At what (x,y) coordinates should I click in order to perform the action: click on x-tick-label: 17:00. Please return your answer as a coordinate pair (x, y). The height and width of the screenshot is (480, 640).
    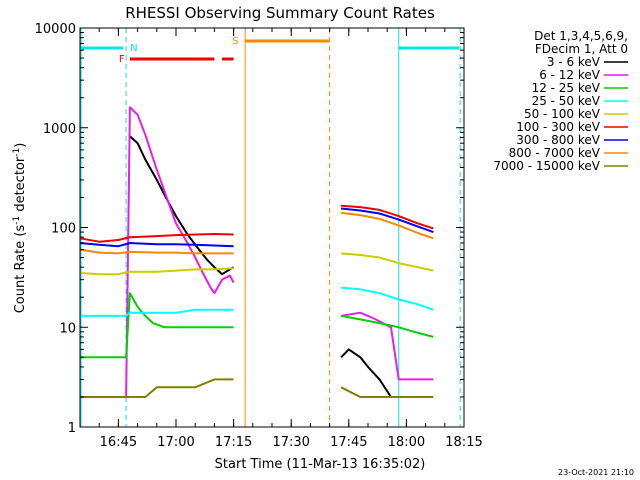
    Looking at the image, I should click on (175, 442).